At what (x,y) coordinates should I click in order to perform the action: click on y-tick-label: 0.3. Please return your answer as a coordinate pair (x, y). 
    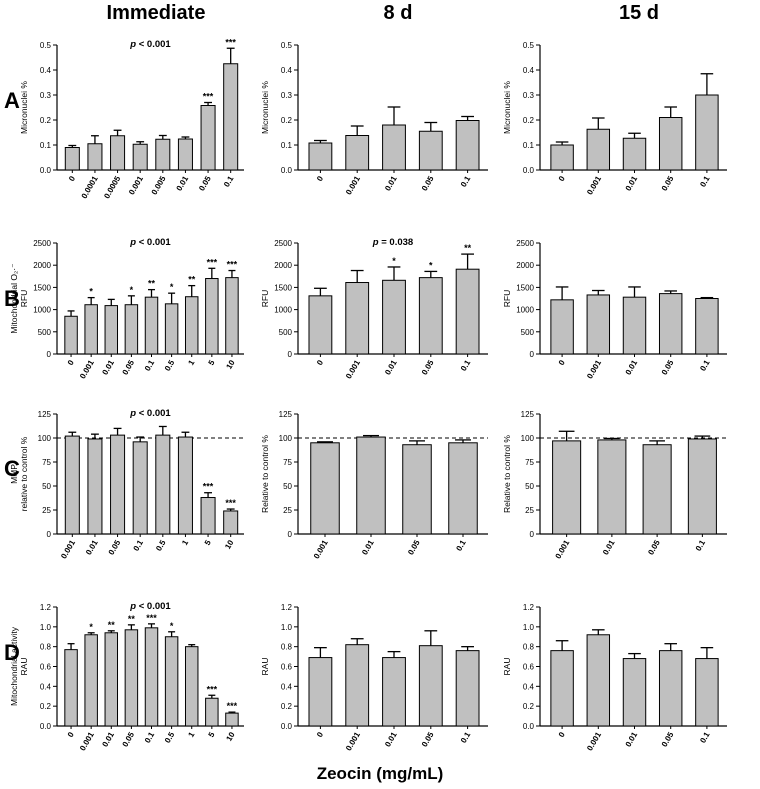
    Looking at the image, I should click on (287, 95).